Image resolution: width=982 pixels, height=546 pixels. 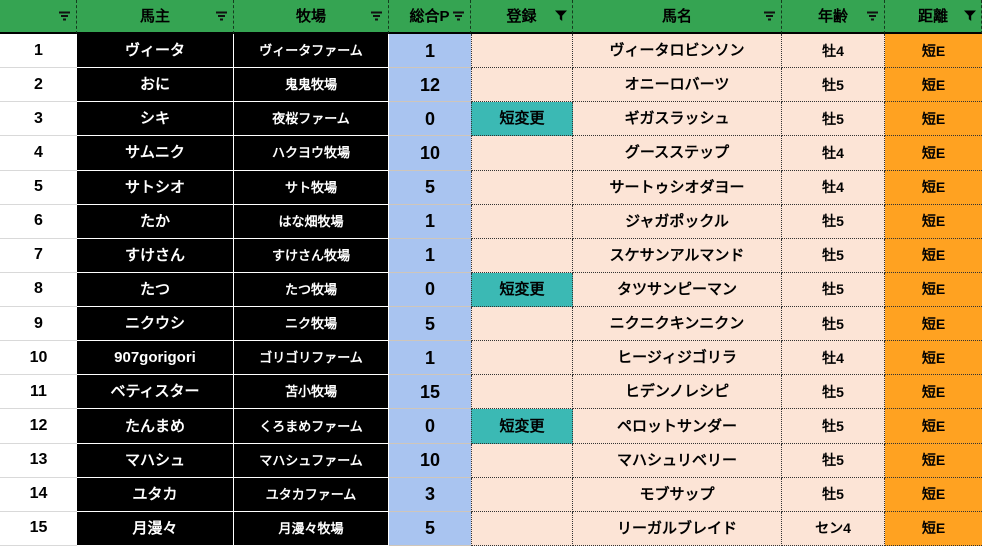 What do you see at coordinates (677, 255) in the screenshot?
I see `horse-name-cell: スケサンアルマンド` at bounding box center [677, 255].